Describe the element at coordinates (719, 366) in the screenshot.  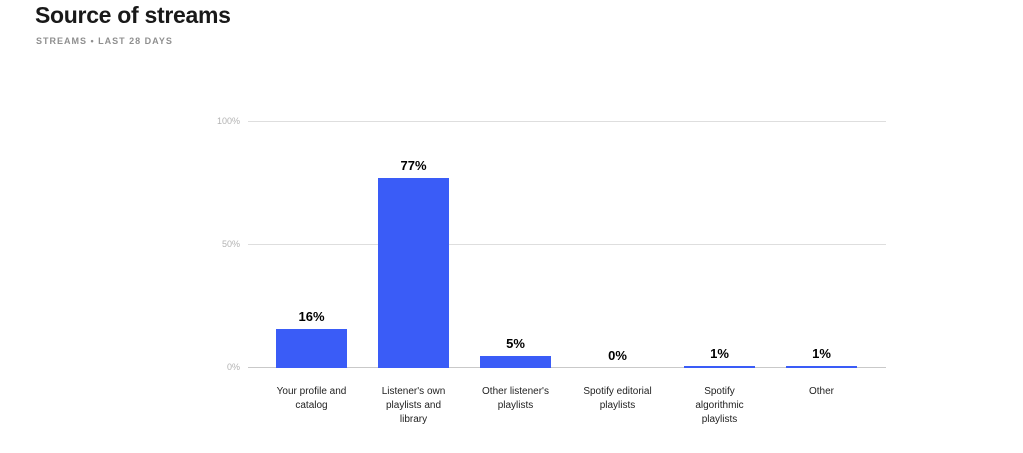
I see `bar-spotify-algorithmic-playlists` at that location.